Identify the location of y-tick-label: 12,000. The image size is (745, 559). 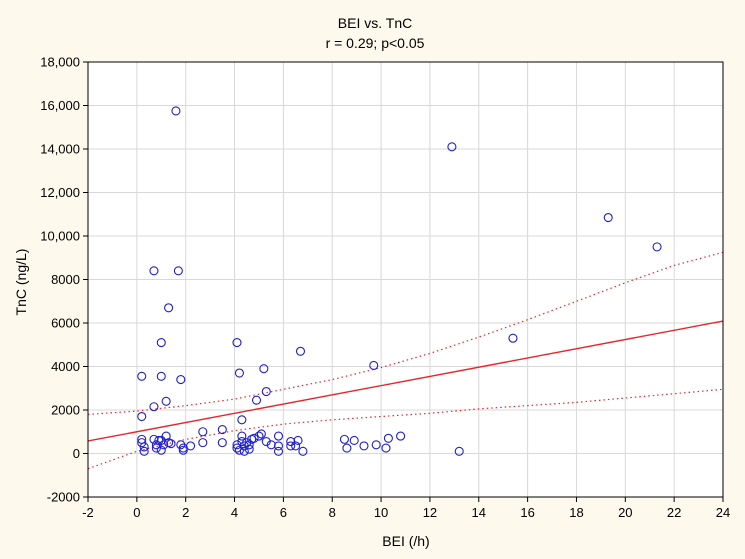
(60, 192).